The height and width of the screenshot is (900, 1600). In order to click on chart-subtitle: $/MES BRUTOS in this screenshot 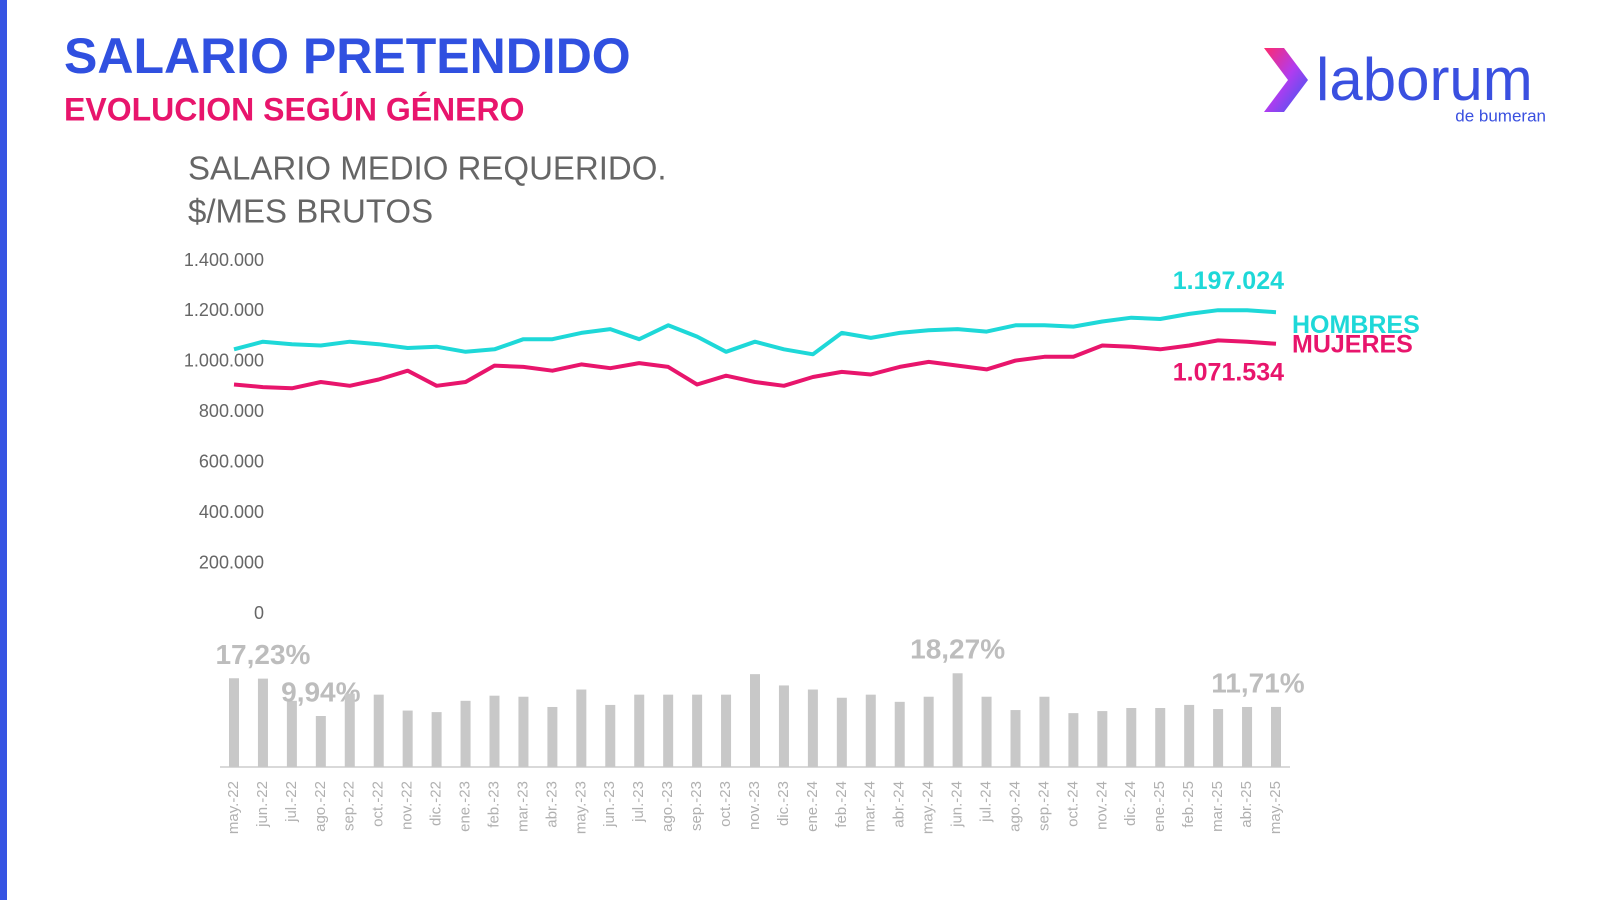, I will do `click(310, 211)`.